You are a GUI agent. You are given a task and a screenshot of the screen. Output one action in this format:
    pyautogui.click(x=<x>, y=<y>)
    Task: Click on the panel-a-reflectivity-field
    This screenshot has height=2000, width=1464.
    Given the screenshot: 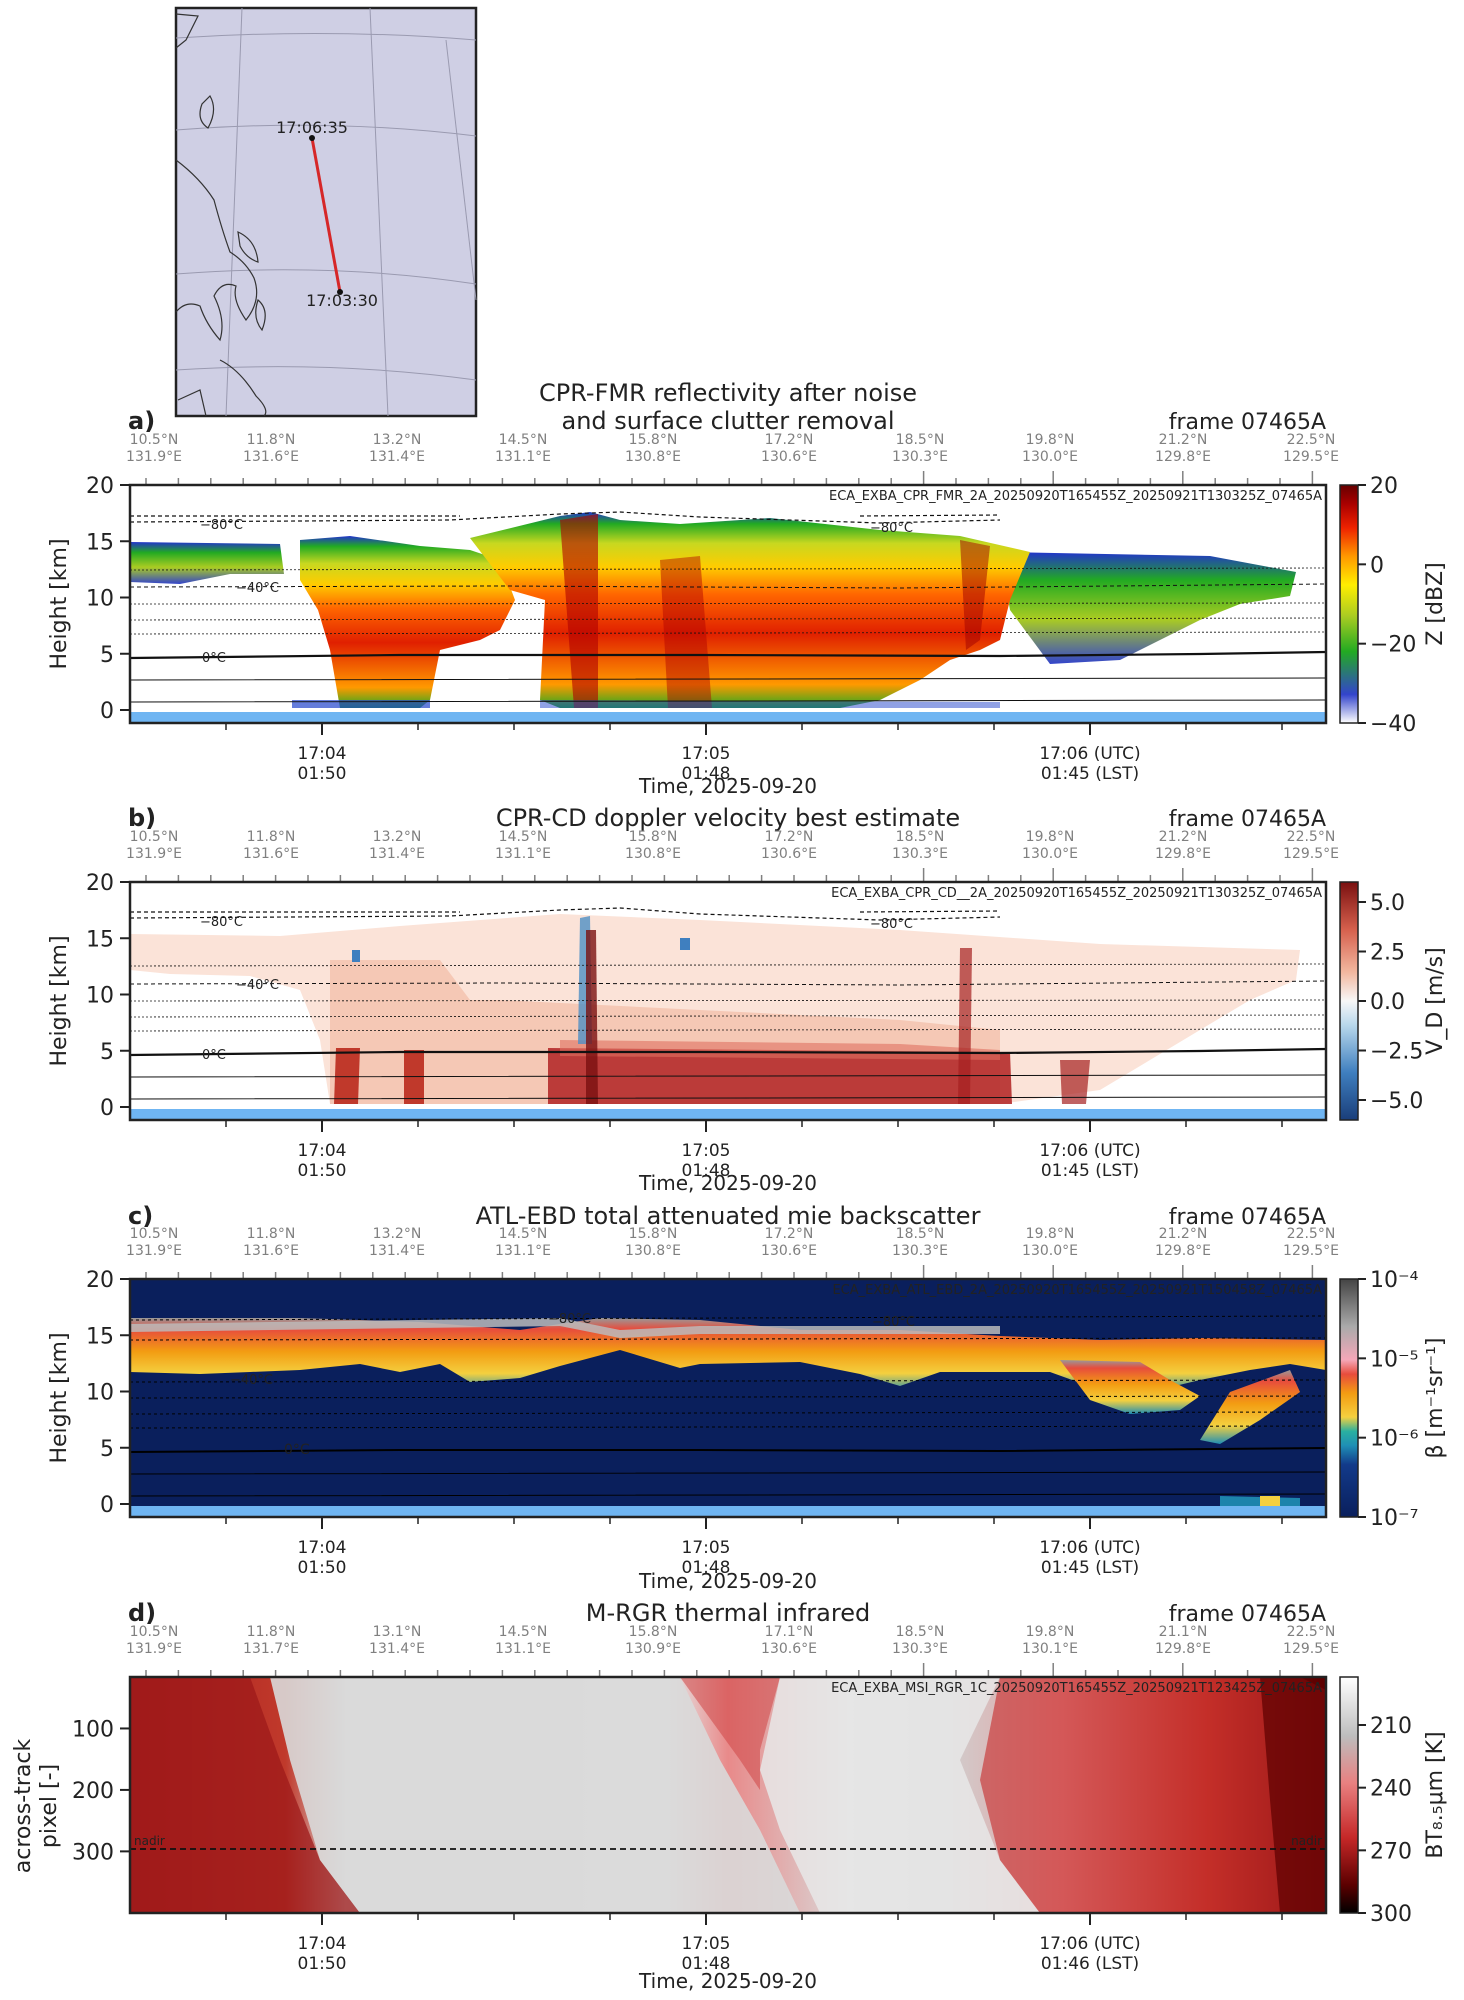 What is the action you would take?
    pyautogui.click(x=713, y=610)
    